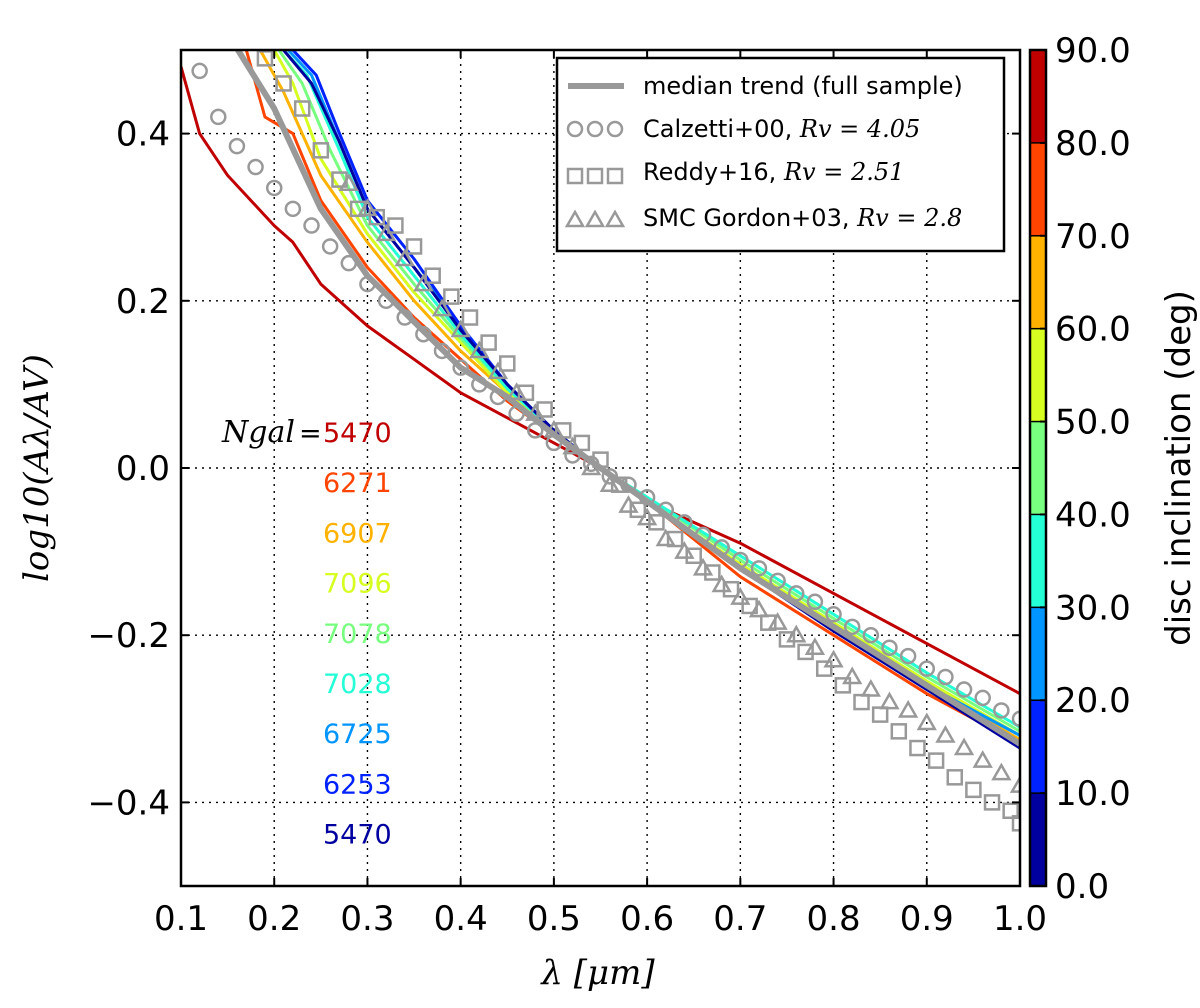  What do you see at coordinates (357, 483) in the screenshot?
I see `ngal-value: 6271` at bounding box center [357, 483].